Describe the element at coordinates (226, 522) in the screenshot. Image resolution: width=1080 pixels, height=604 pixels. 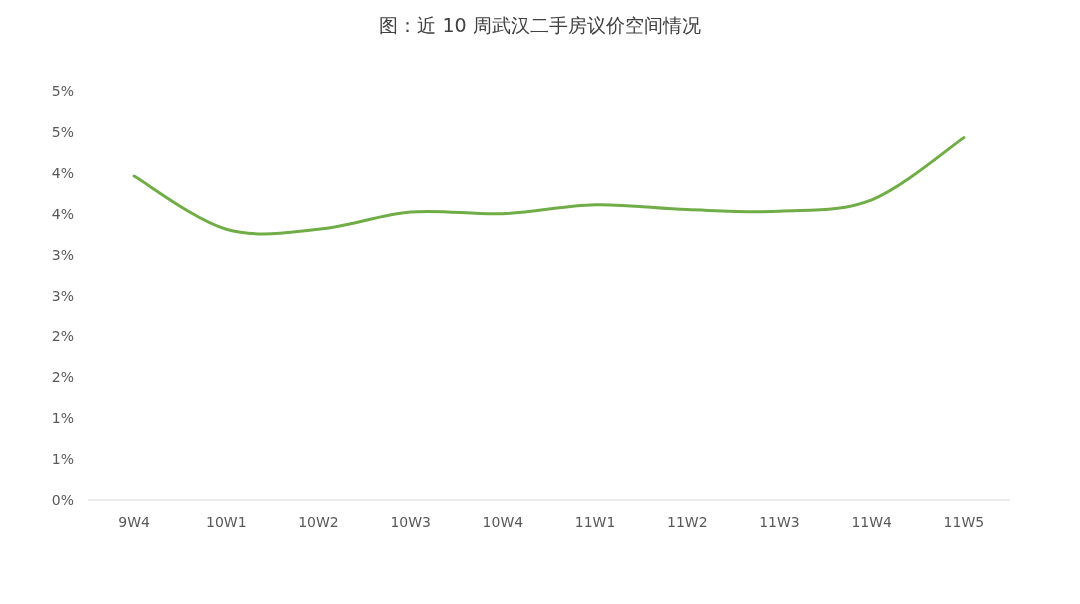
I see `x-tick-label: 10W1` at that location.